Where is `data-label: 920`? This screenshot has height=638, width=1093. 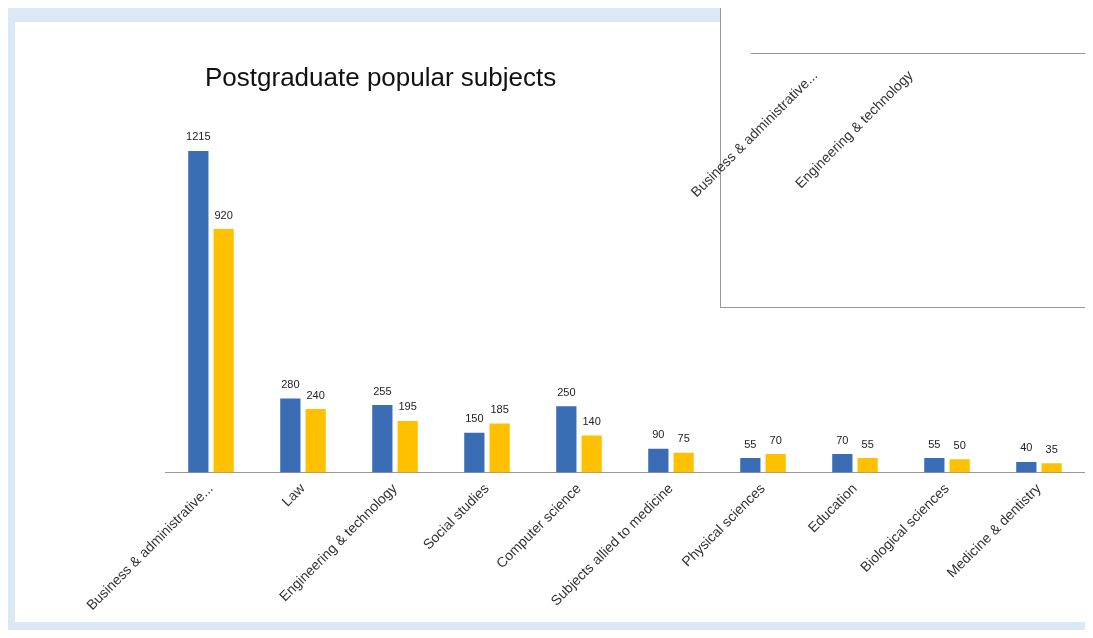 data-label: 920 is located at coordinates (223, 214).